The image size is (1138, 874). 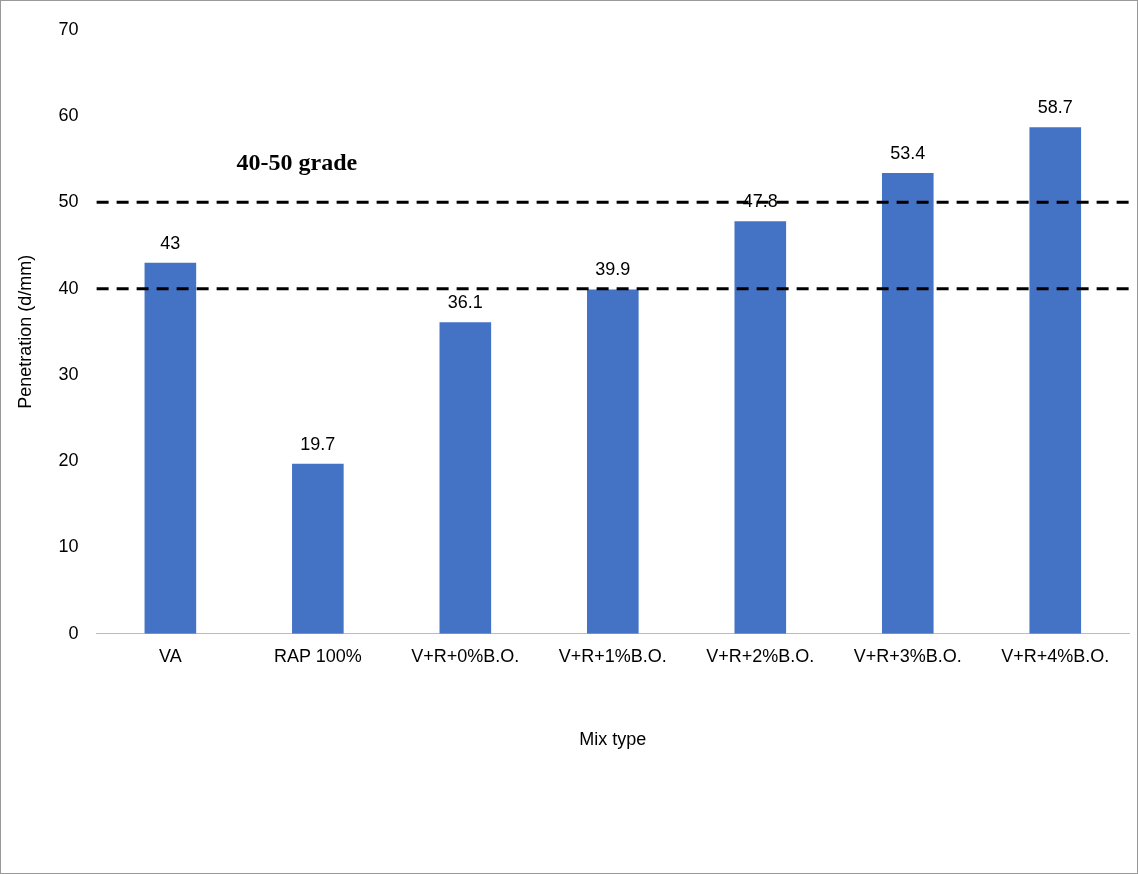 I want to click on y-axis-title: Penetration (d/mm), so click(x=24, y=331).